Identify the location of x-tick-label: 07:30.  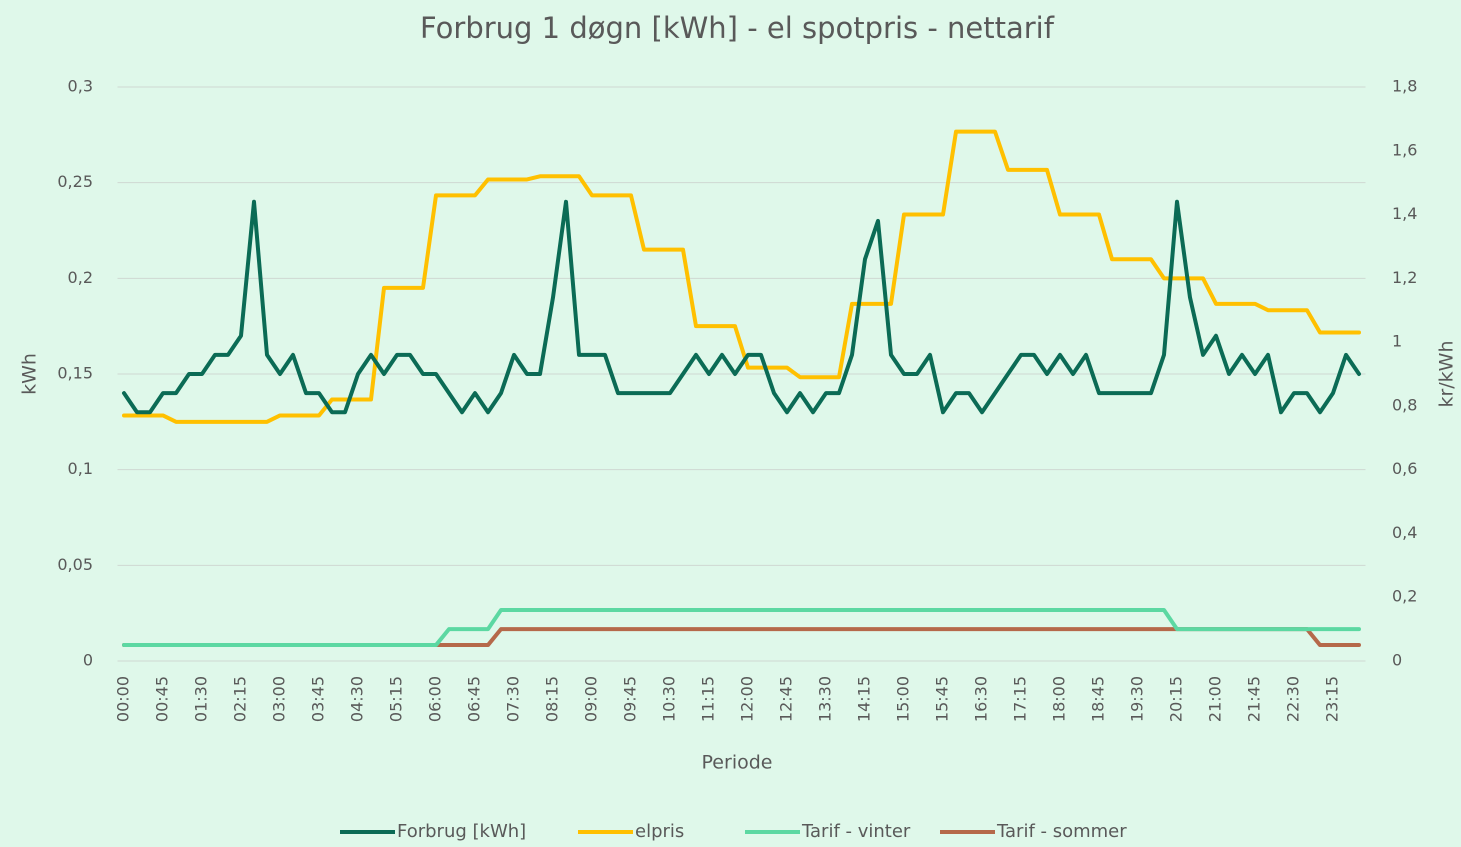
(513, 699).